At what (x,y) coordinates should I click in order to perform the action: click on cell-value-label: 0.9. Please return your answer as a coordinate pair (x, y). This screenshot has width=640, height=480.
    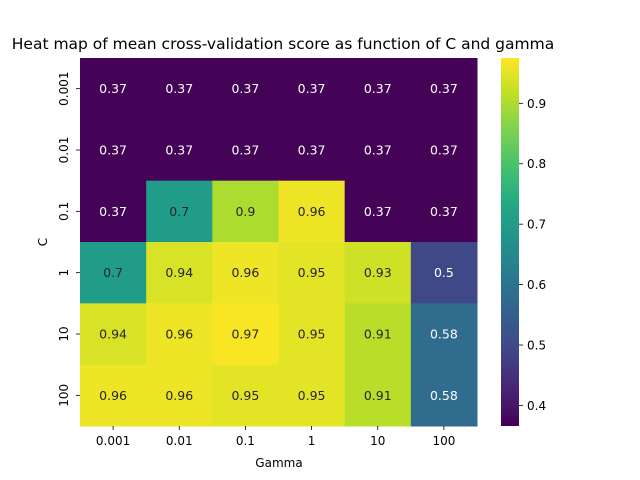
    Looking at the image, I should click on (245, 211).